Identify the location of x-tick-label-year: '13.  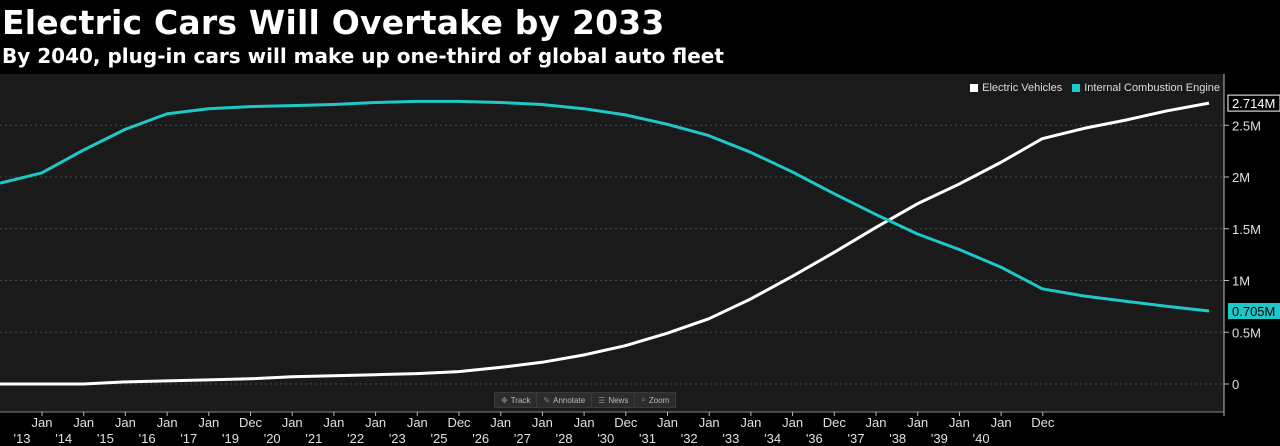
(22, 438).